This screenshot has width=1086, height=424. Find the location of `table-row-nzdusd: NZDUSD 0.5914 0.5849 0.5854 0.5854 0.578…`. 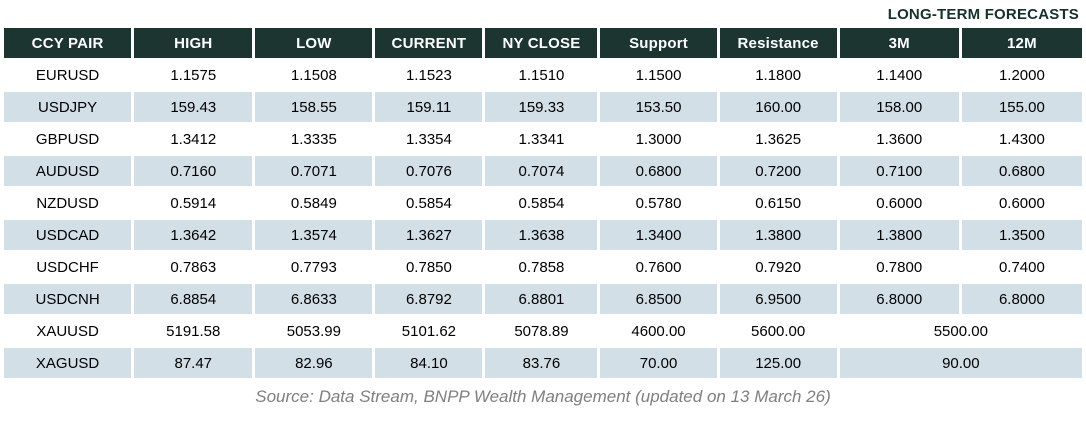

table-row-nzdusd: NZDUSD 0.5914 0.5849 0.5854 0.5854 0.578… is located at coordinates (543, 203).